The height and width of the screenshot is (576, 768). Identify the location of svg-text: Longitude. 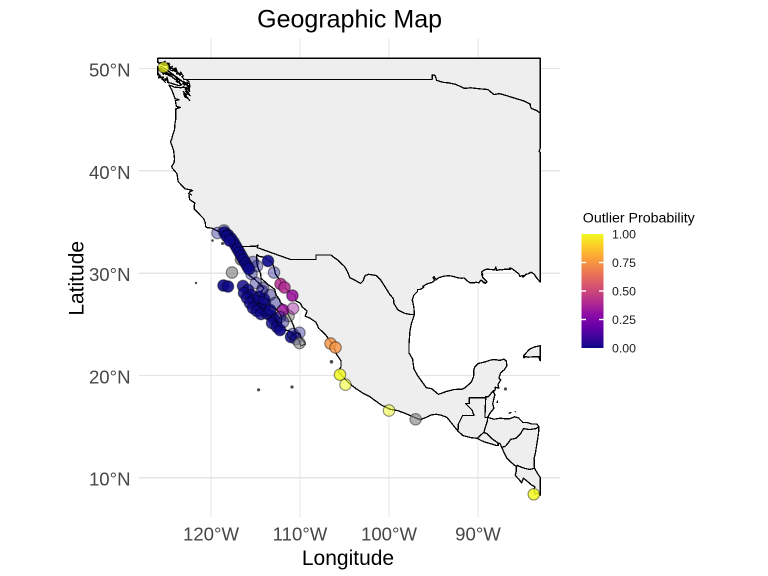
(348, 558).